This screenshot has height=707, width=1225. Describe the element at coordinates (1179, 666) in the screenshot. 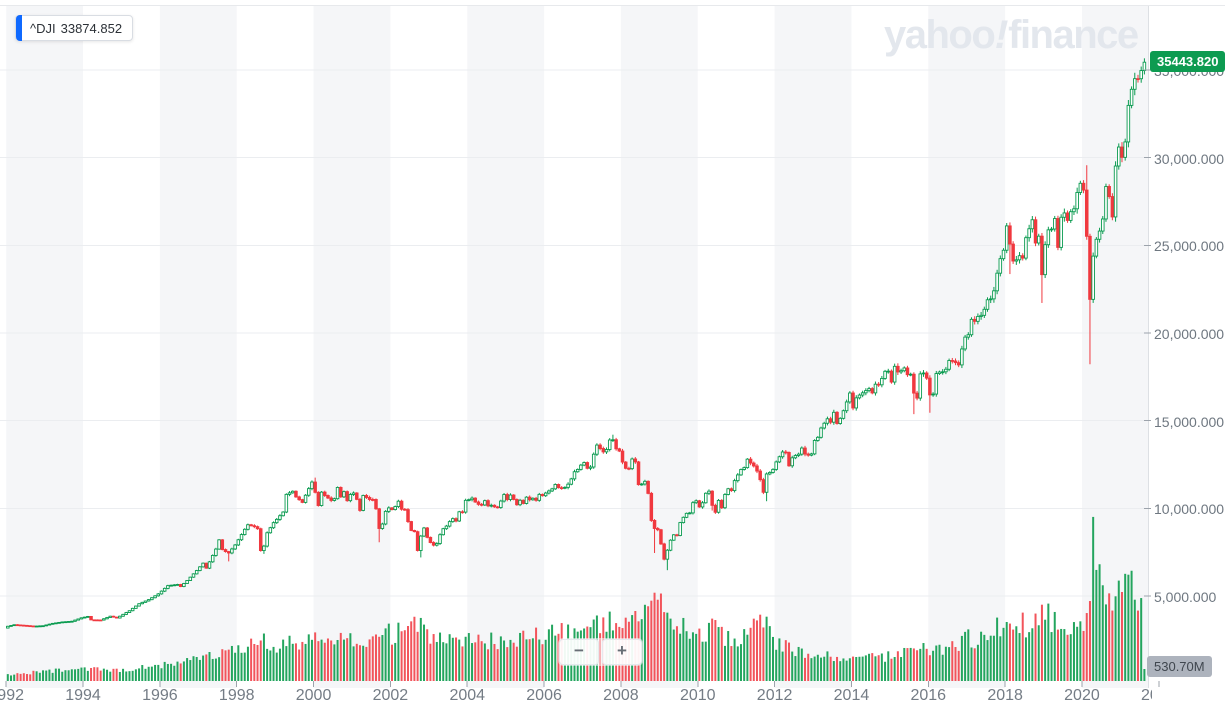

I see `last-volume-badge: 530.70M` at that location.